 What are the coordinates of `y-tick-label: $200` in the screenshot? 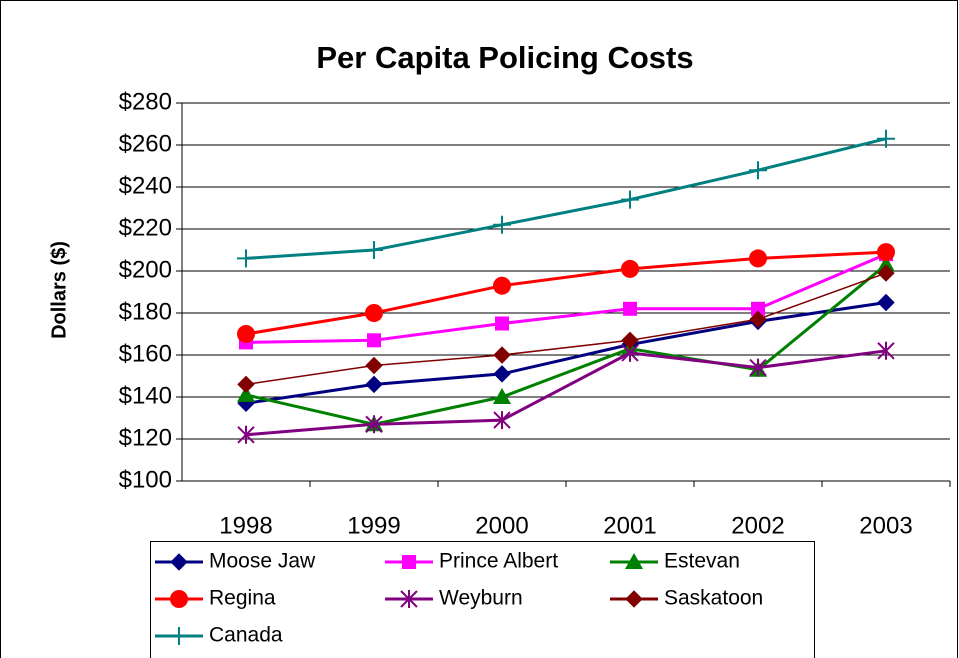 It's located at (145, 269).